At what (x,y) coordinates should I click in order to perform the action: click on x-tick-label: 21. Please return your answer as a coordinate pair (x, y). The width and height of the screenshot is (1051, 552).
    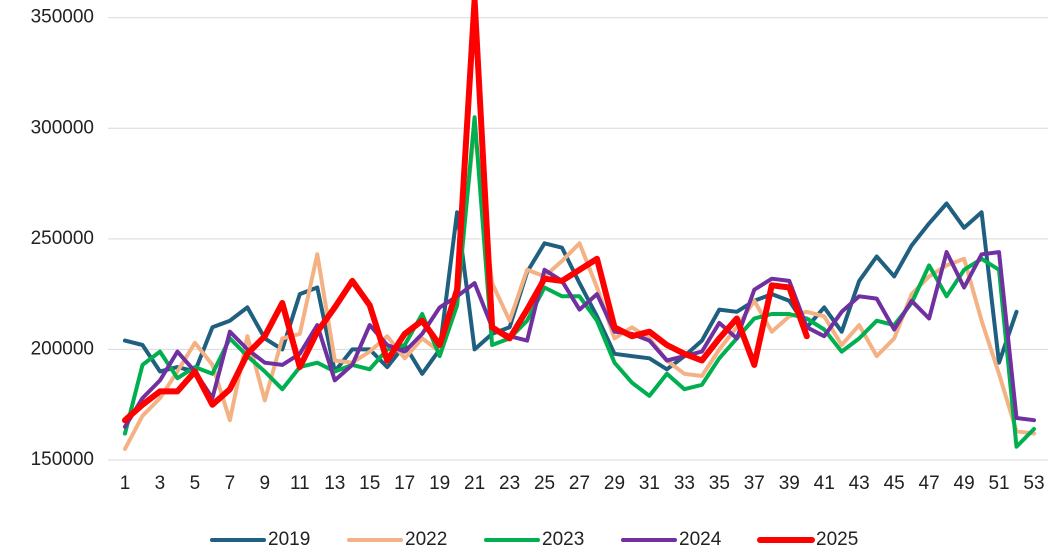
    Looking at the image, I should click on (474, 483).